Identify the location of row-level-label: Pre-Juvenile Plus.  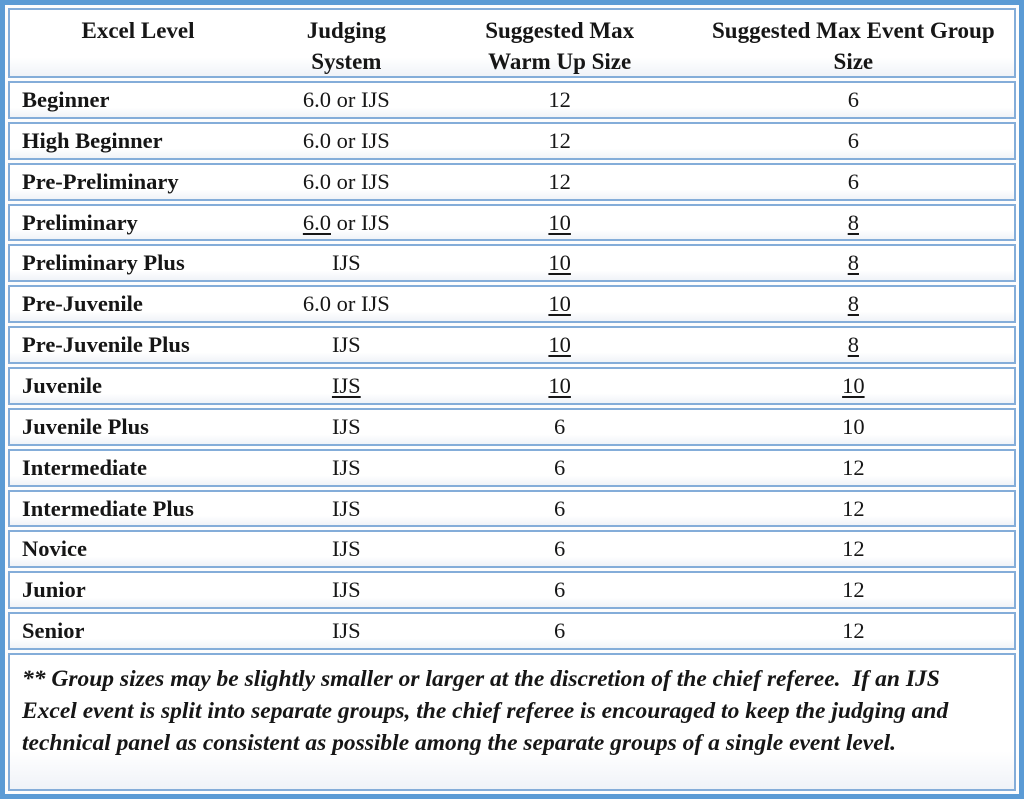
(106, 345).